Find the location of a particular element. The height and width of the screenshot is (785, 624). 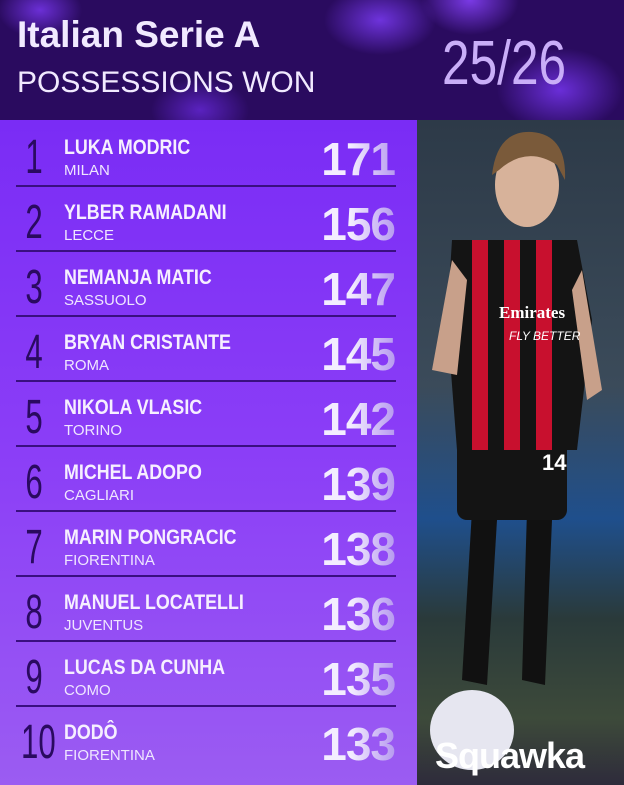

rank: 3 is located at coordinates (34, 287).